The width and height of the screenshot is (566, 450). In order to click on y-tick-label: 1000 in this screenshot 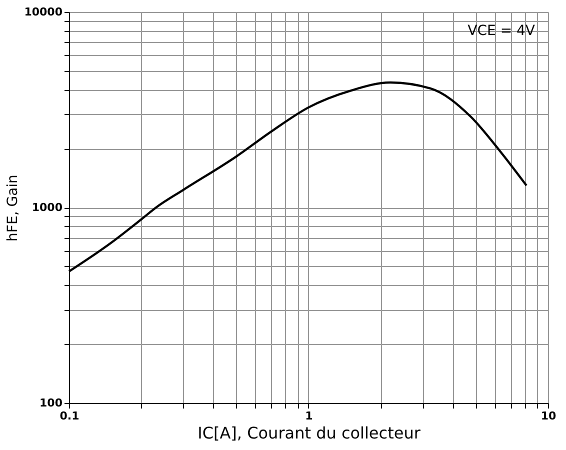, I will do `click(47, 207)`.